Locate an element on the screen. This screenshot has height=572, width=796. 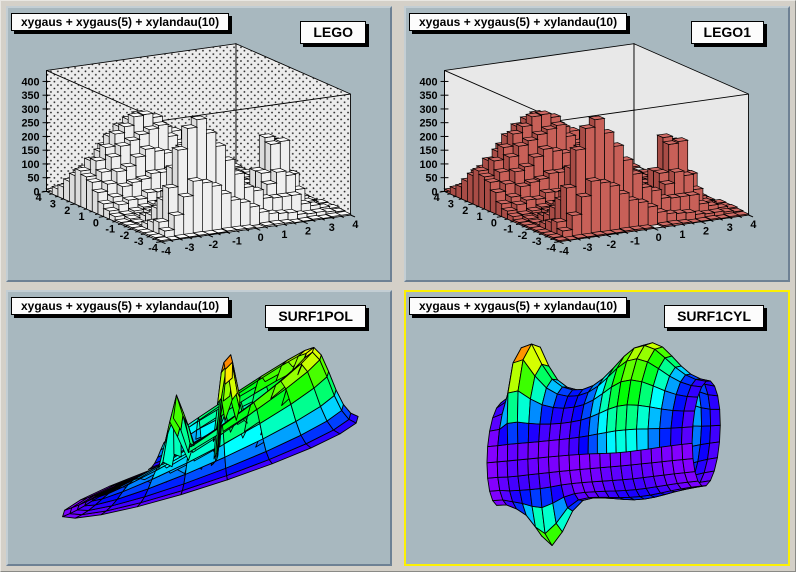
draw-option-label-lego: LEGO is located at coordinates (333, 32).